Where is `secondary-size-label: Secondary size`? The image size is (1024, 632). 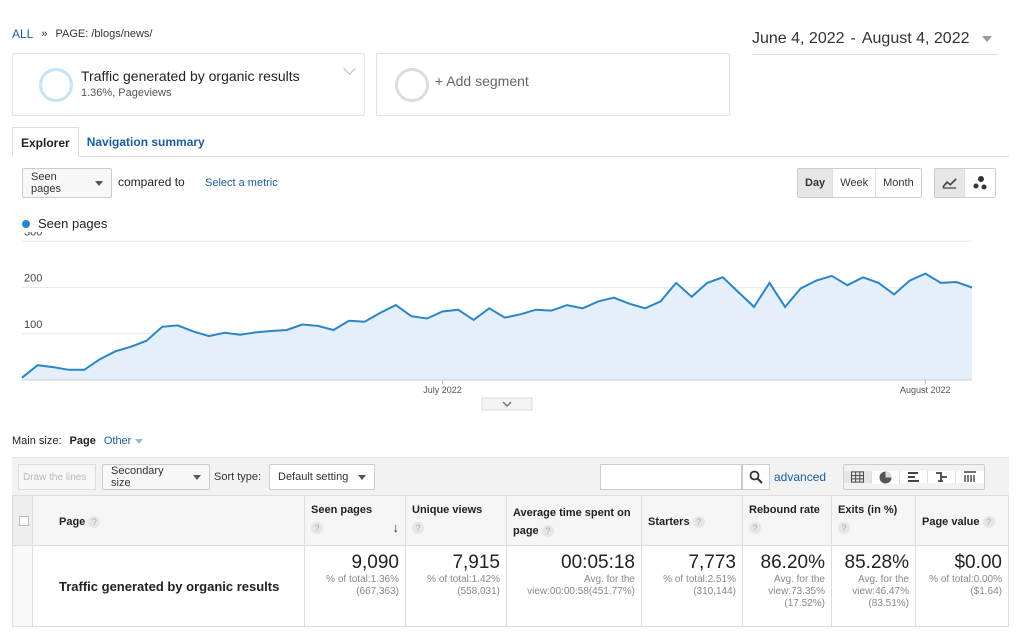
secondary-size-label: Secondary size is located at coordinates (137, 477).